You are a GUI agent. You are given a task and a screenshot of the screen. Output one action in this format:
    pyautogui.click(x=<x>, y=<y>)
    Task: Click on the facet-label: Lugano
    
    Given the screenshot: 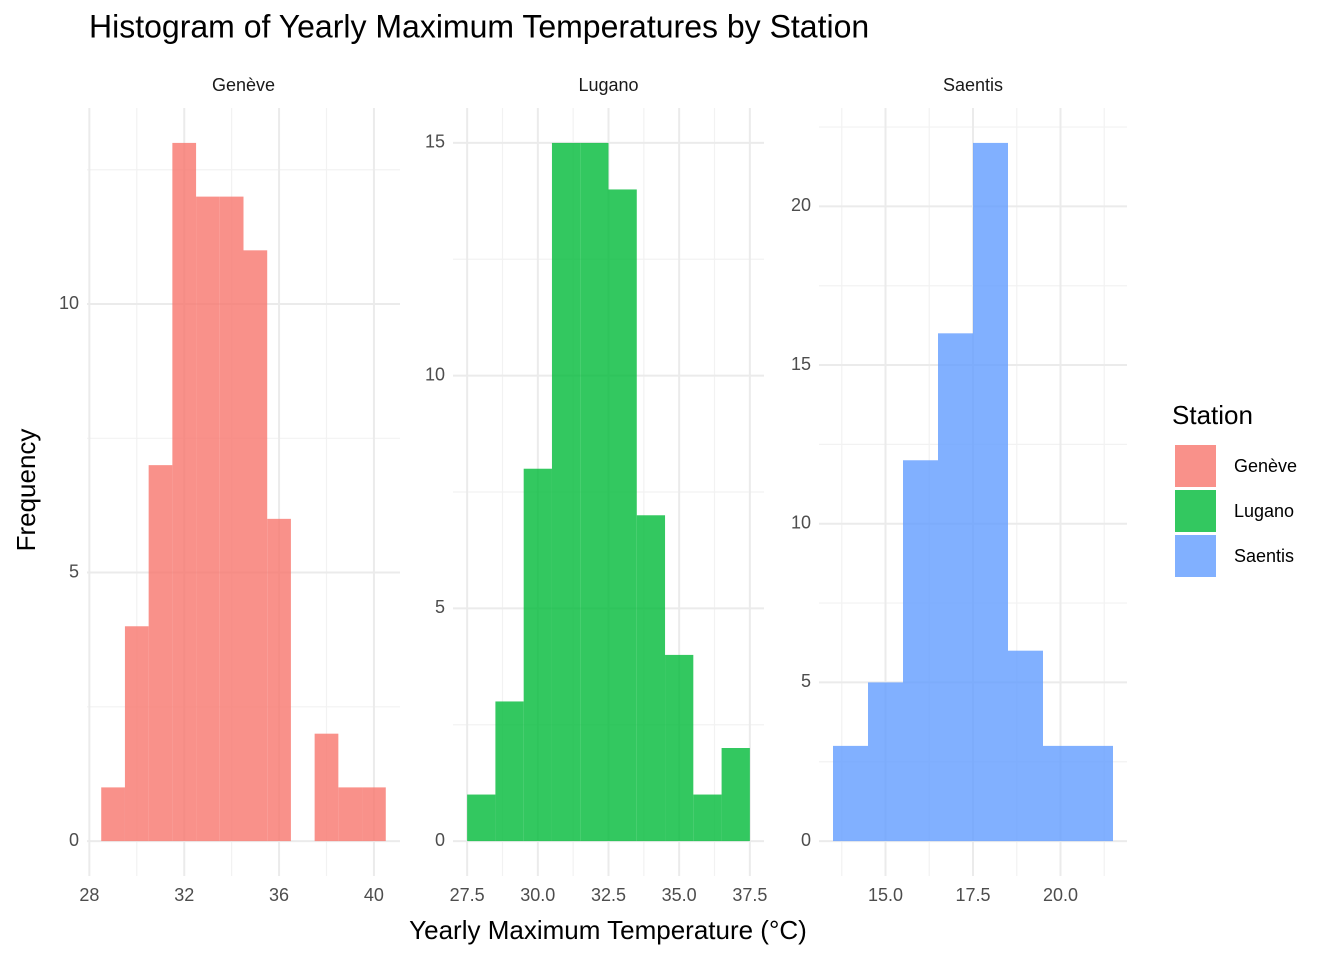 What is the action you would take?
    pyautogui.click(x=608, y=85)
    